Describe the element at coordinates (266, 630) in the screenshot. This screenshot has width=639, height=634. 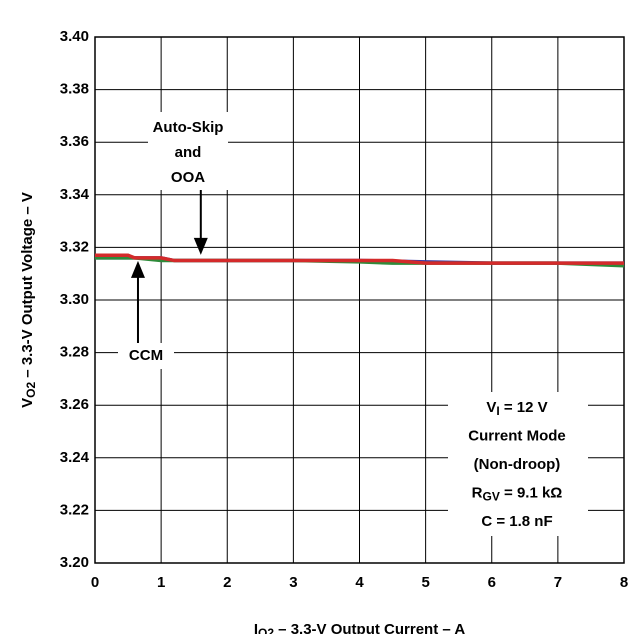
I see `x-axis-label-part: O2` at that location.